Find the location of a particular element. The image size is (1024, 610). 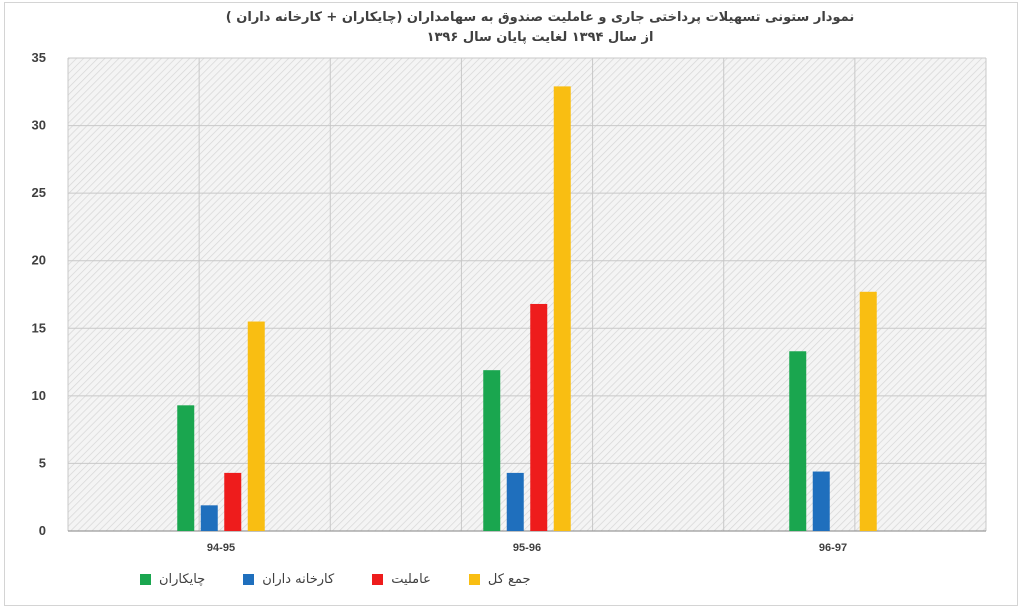

chart-subtitle: از سال ۱۳۹۴ لغایت پایان سال ۱۳۹۶ is located at coordinates (540, 37).